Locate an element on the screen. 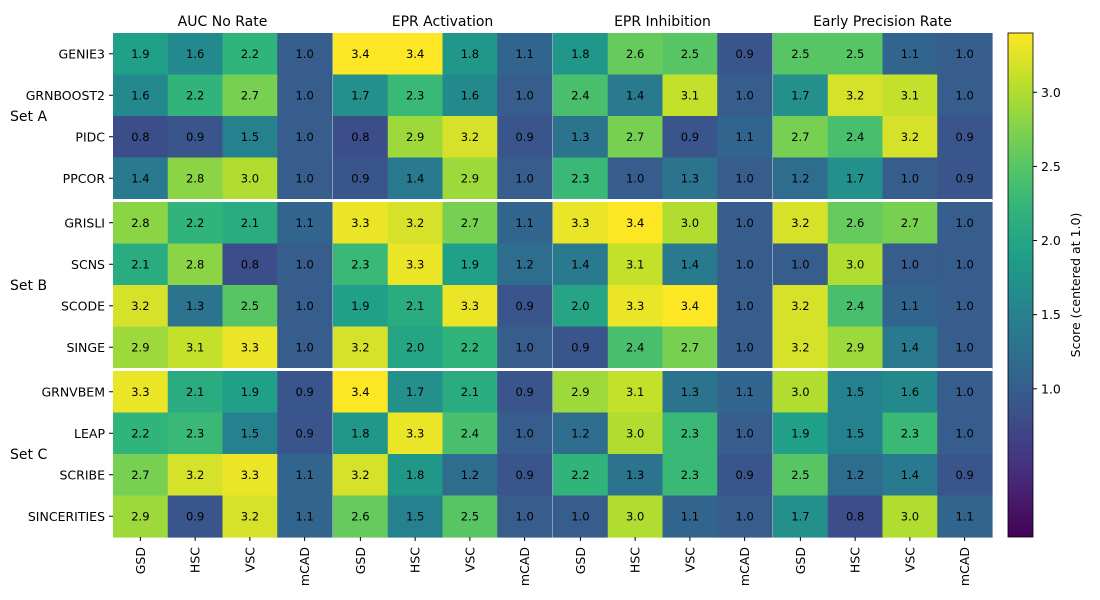 The image size is (1100, 600). cell-value-label: 3.2 is located at coordinates (415, 223).